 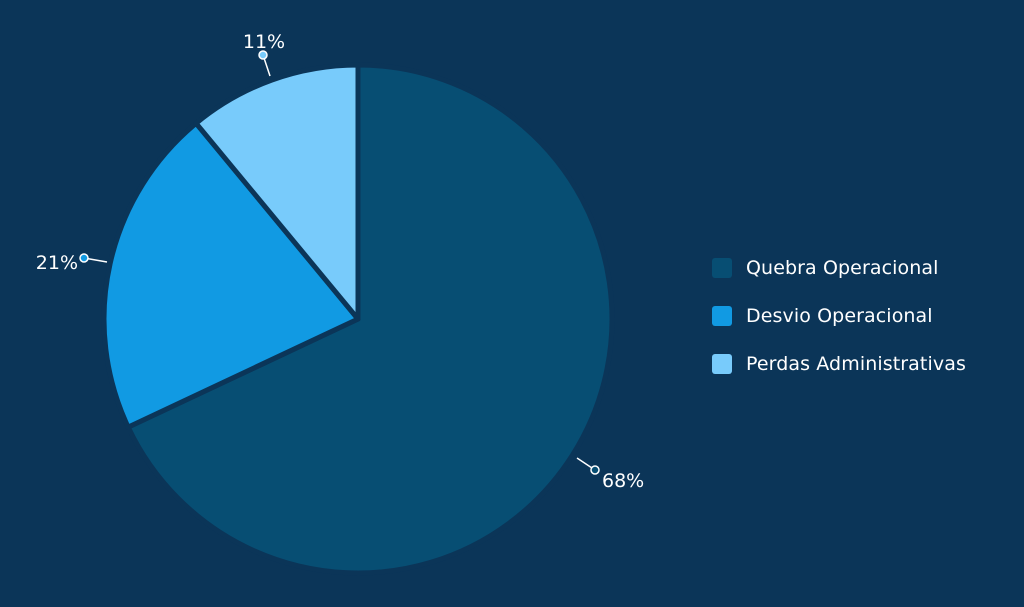 I want to click on pie-slice-desvio-operacional, so click(x=231, y=275).